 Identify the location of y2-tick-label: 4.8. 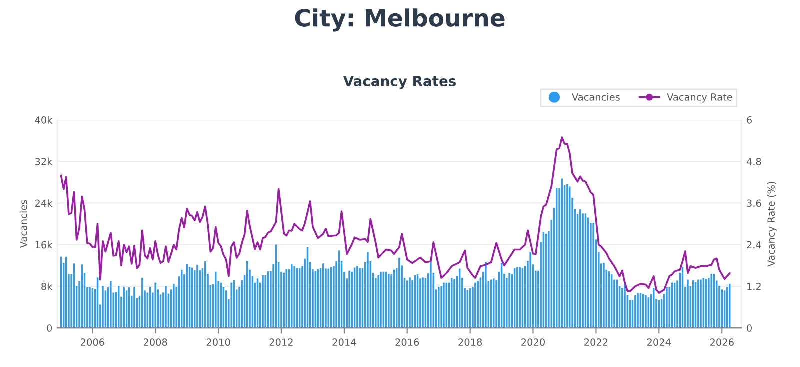
(754, 162).